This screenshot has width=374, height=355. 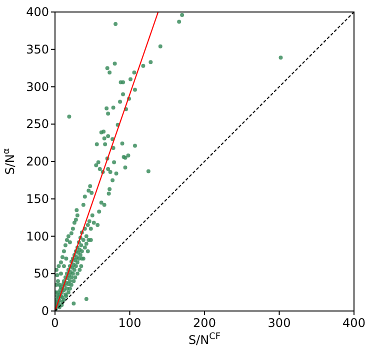 I want to click on y-tick-label: 150, so click(x=37, y=199).